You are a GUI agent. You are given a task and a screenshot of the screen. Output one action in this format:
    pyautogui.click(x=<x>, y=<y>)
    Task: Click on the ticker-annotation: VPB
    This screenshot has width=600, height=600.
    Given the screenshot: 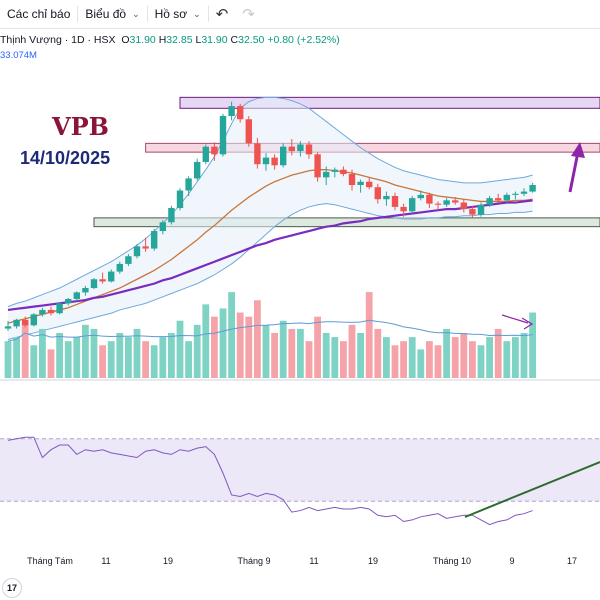 What is the action you would take?
    pyautogui.click(x=80, y=126)
    